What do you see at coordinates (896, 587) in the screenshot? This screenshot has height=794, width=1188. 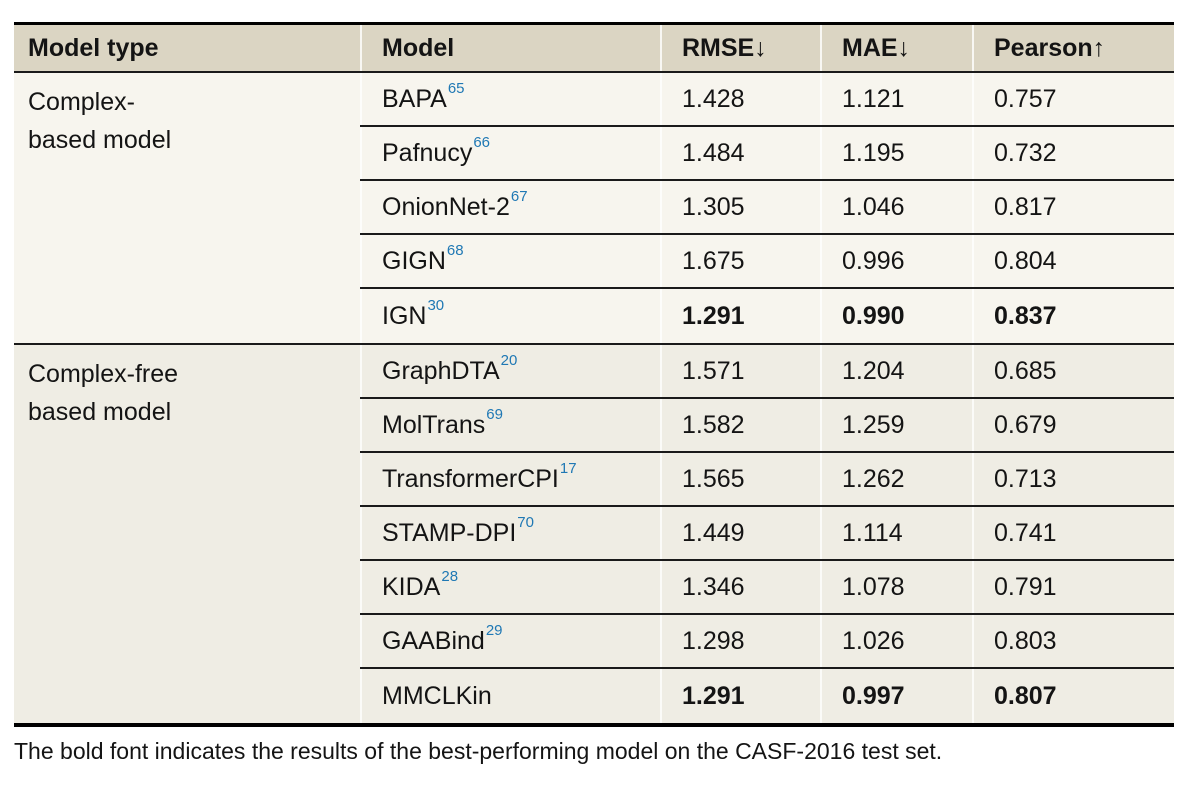 I see `mae-cell: 1.078` at bounding box center [896, 587].